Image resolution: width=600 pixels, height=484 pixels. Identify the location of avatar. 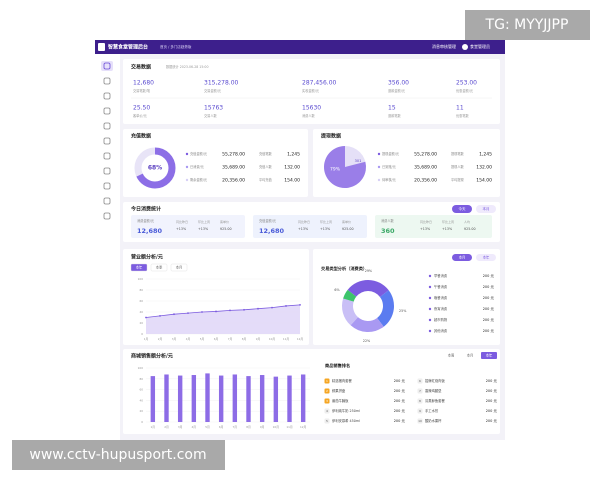
(465, 47).